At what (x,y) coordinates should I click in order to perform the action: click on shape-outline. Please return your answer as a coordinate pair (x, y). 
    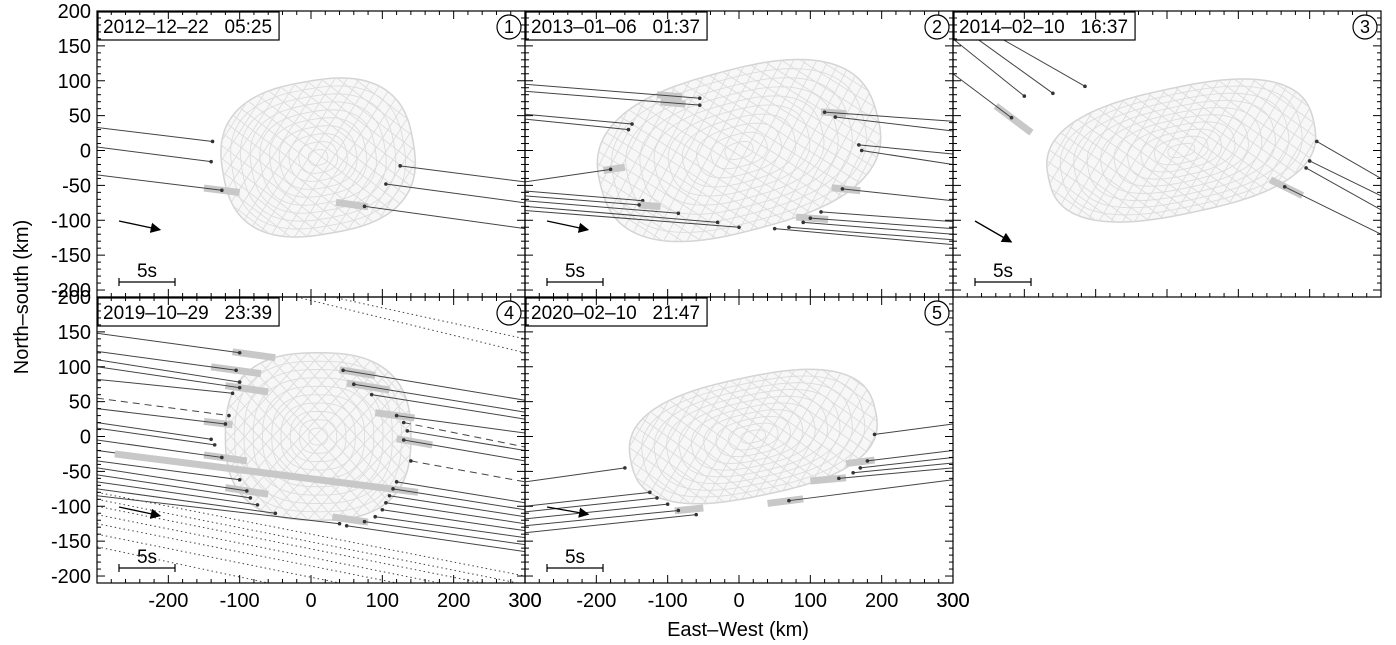
    Looking at the image, I should click on (318, 157).